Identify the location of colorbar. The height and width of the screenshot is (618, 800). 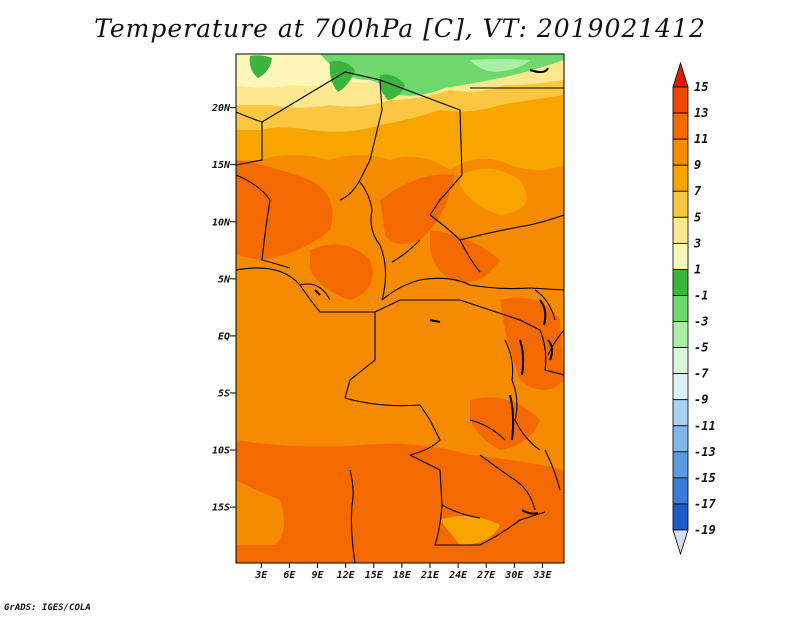
(680, 308).